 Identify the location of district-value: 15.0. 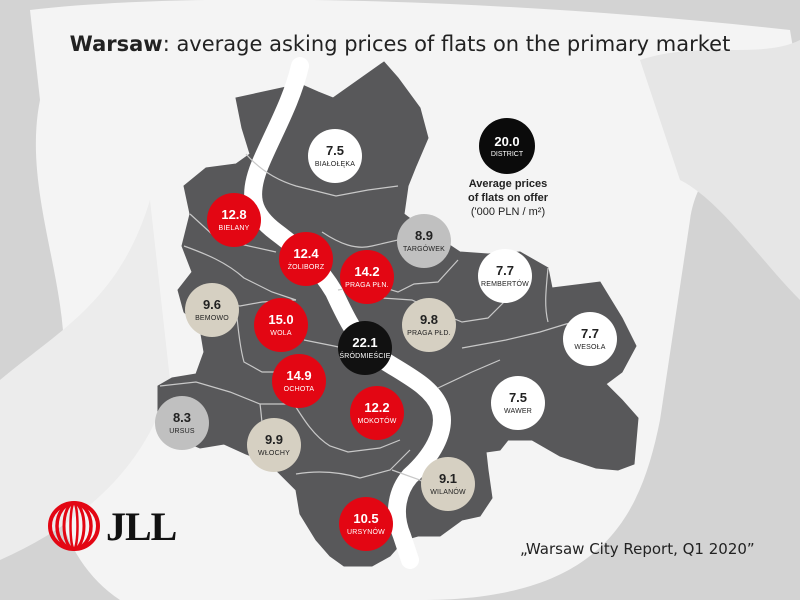
(281, 319).